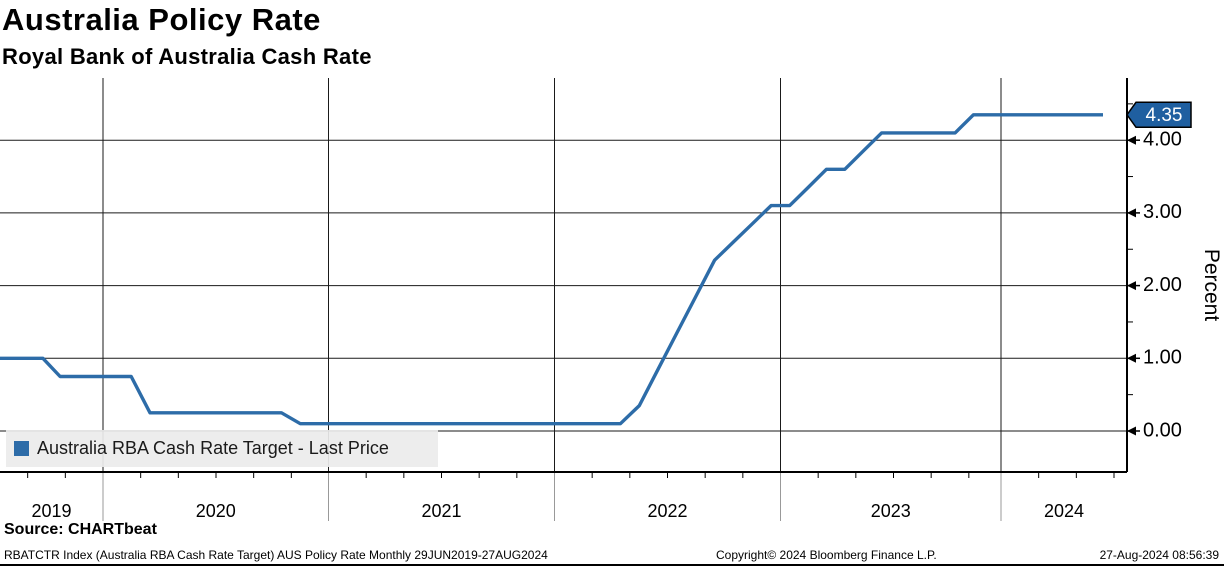 The width and height of the screenshot is (1224, 566). Describe the element at coordinates (80, 529) in the screenshot. I see `source-text: Source: CHARTbeat` at that location.